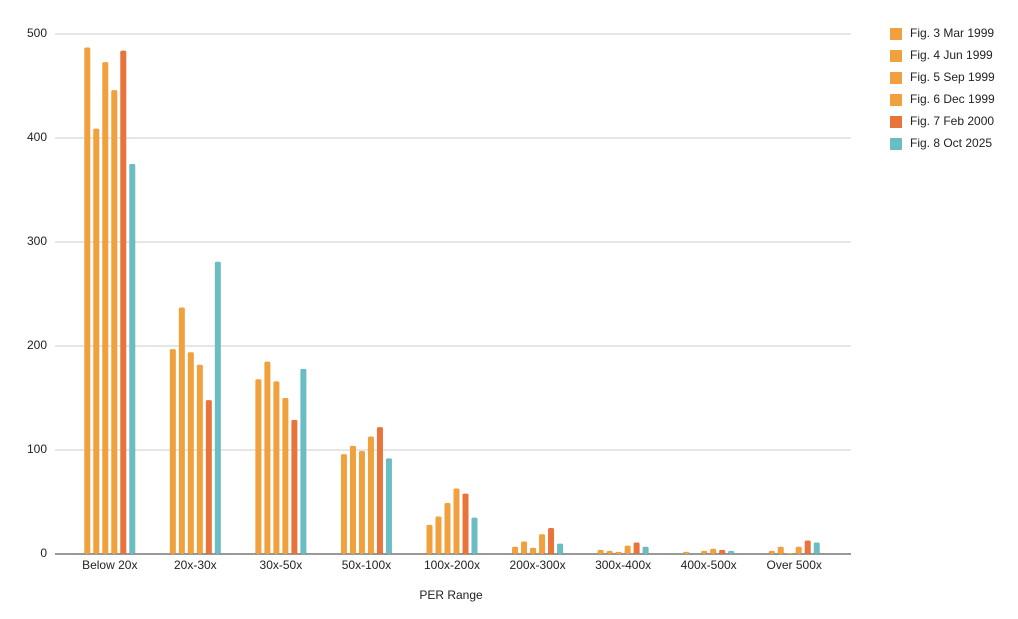  I want to click on x-tick-label: 50x-100x, so click(366, 565).